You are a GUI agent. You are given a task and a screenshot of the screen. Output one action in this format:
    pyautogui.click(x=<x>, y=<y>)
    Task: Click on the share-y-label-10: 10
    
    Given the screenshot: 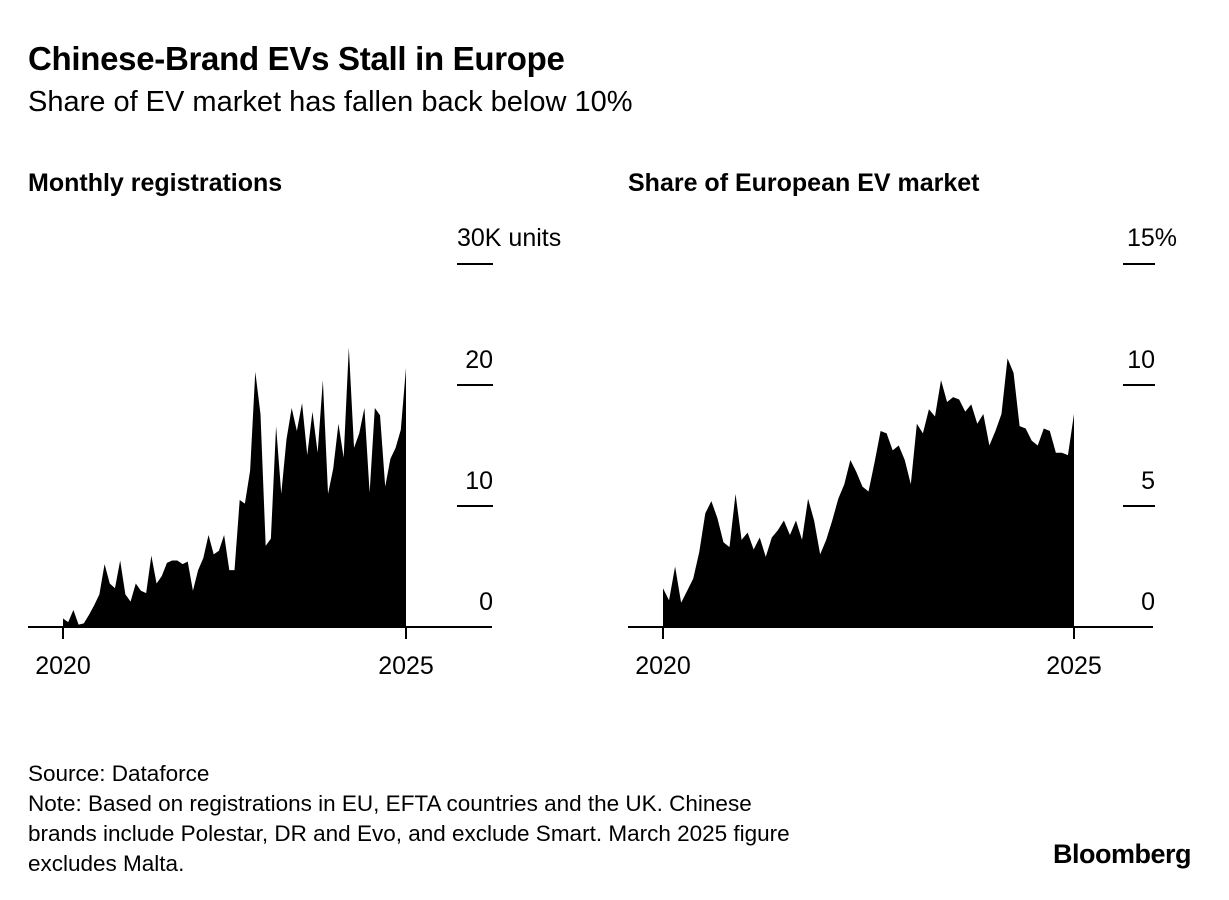 What is the action you would take?
    pyautogui.click(x=1141, y=360)
    